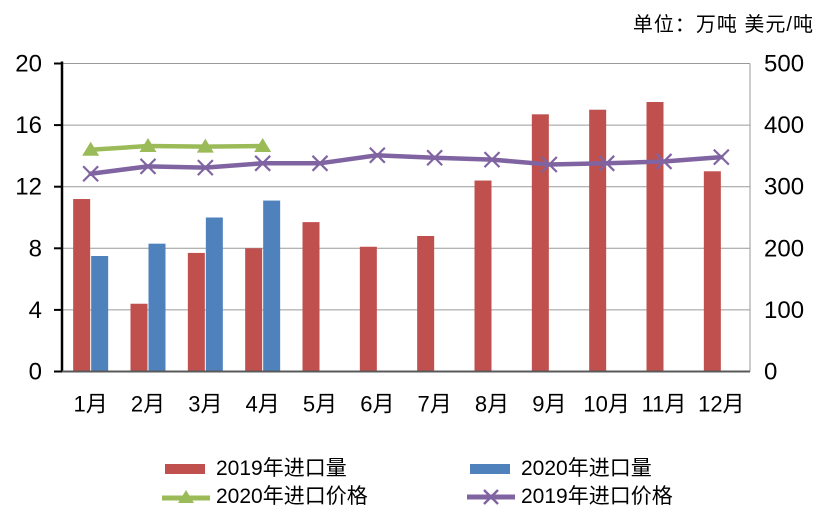 This screenshot has width=832, height=529. Describe the element at coordinates (492, 404) in the screenshot. I see `x-axis-label-8月: 8月` at that location.